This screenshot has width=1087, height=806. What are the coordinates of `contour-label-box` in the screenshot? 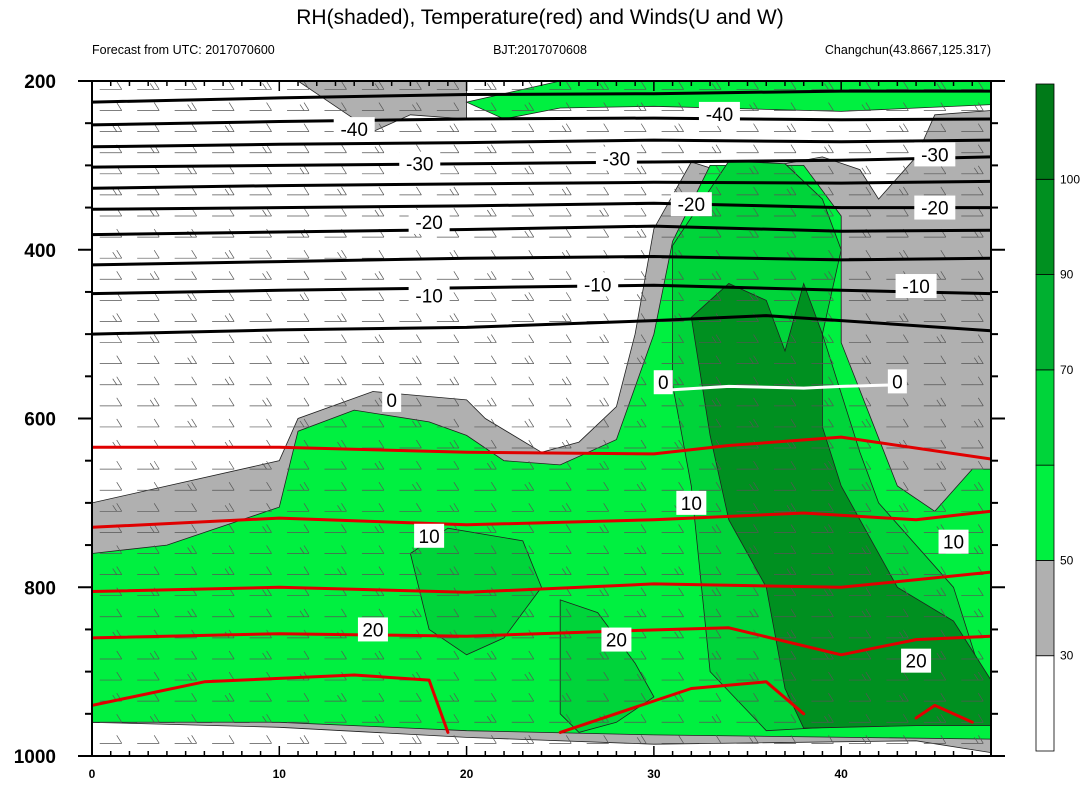 It's located at (372, 629).